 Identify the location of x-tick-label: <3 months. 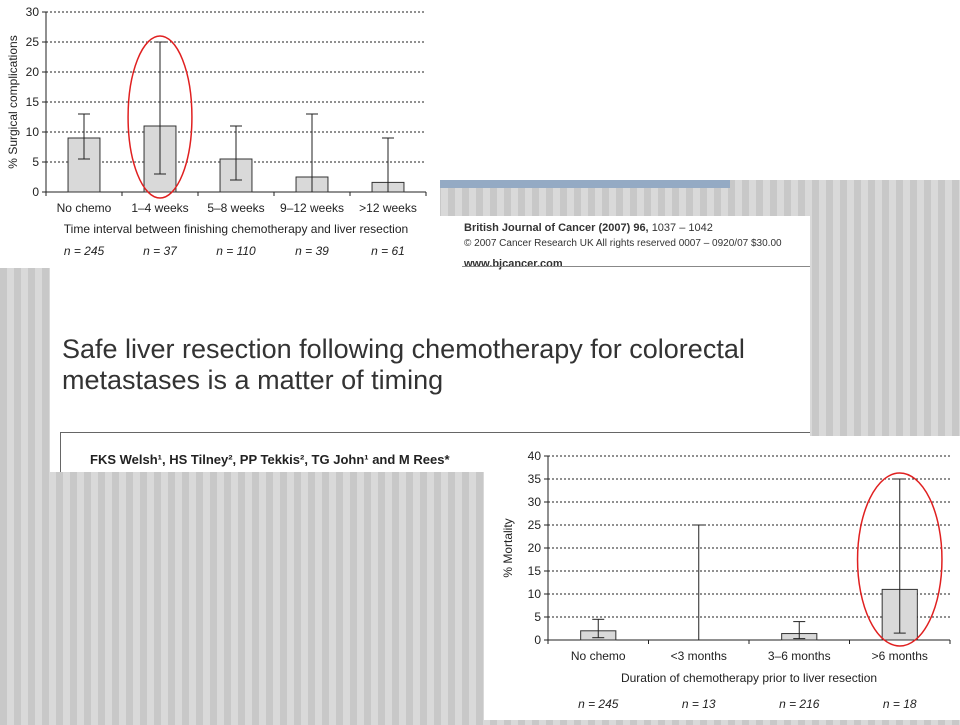
(699, 656).